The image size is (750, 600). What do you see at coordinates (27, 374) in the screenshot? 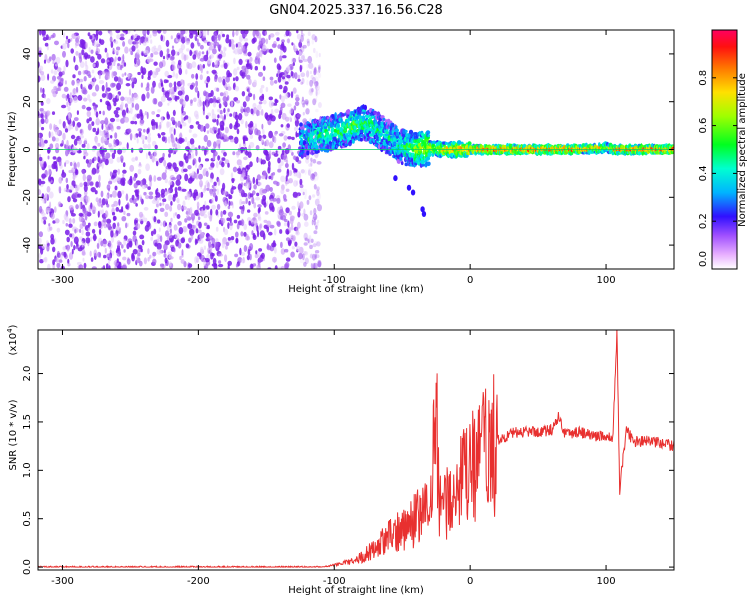
I see `y-tick-label: 2.0` at bounding box center [27, 374].